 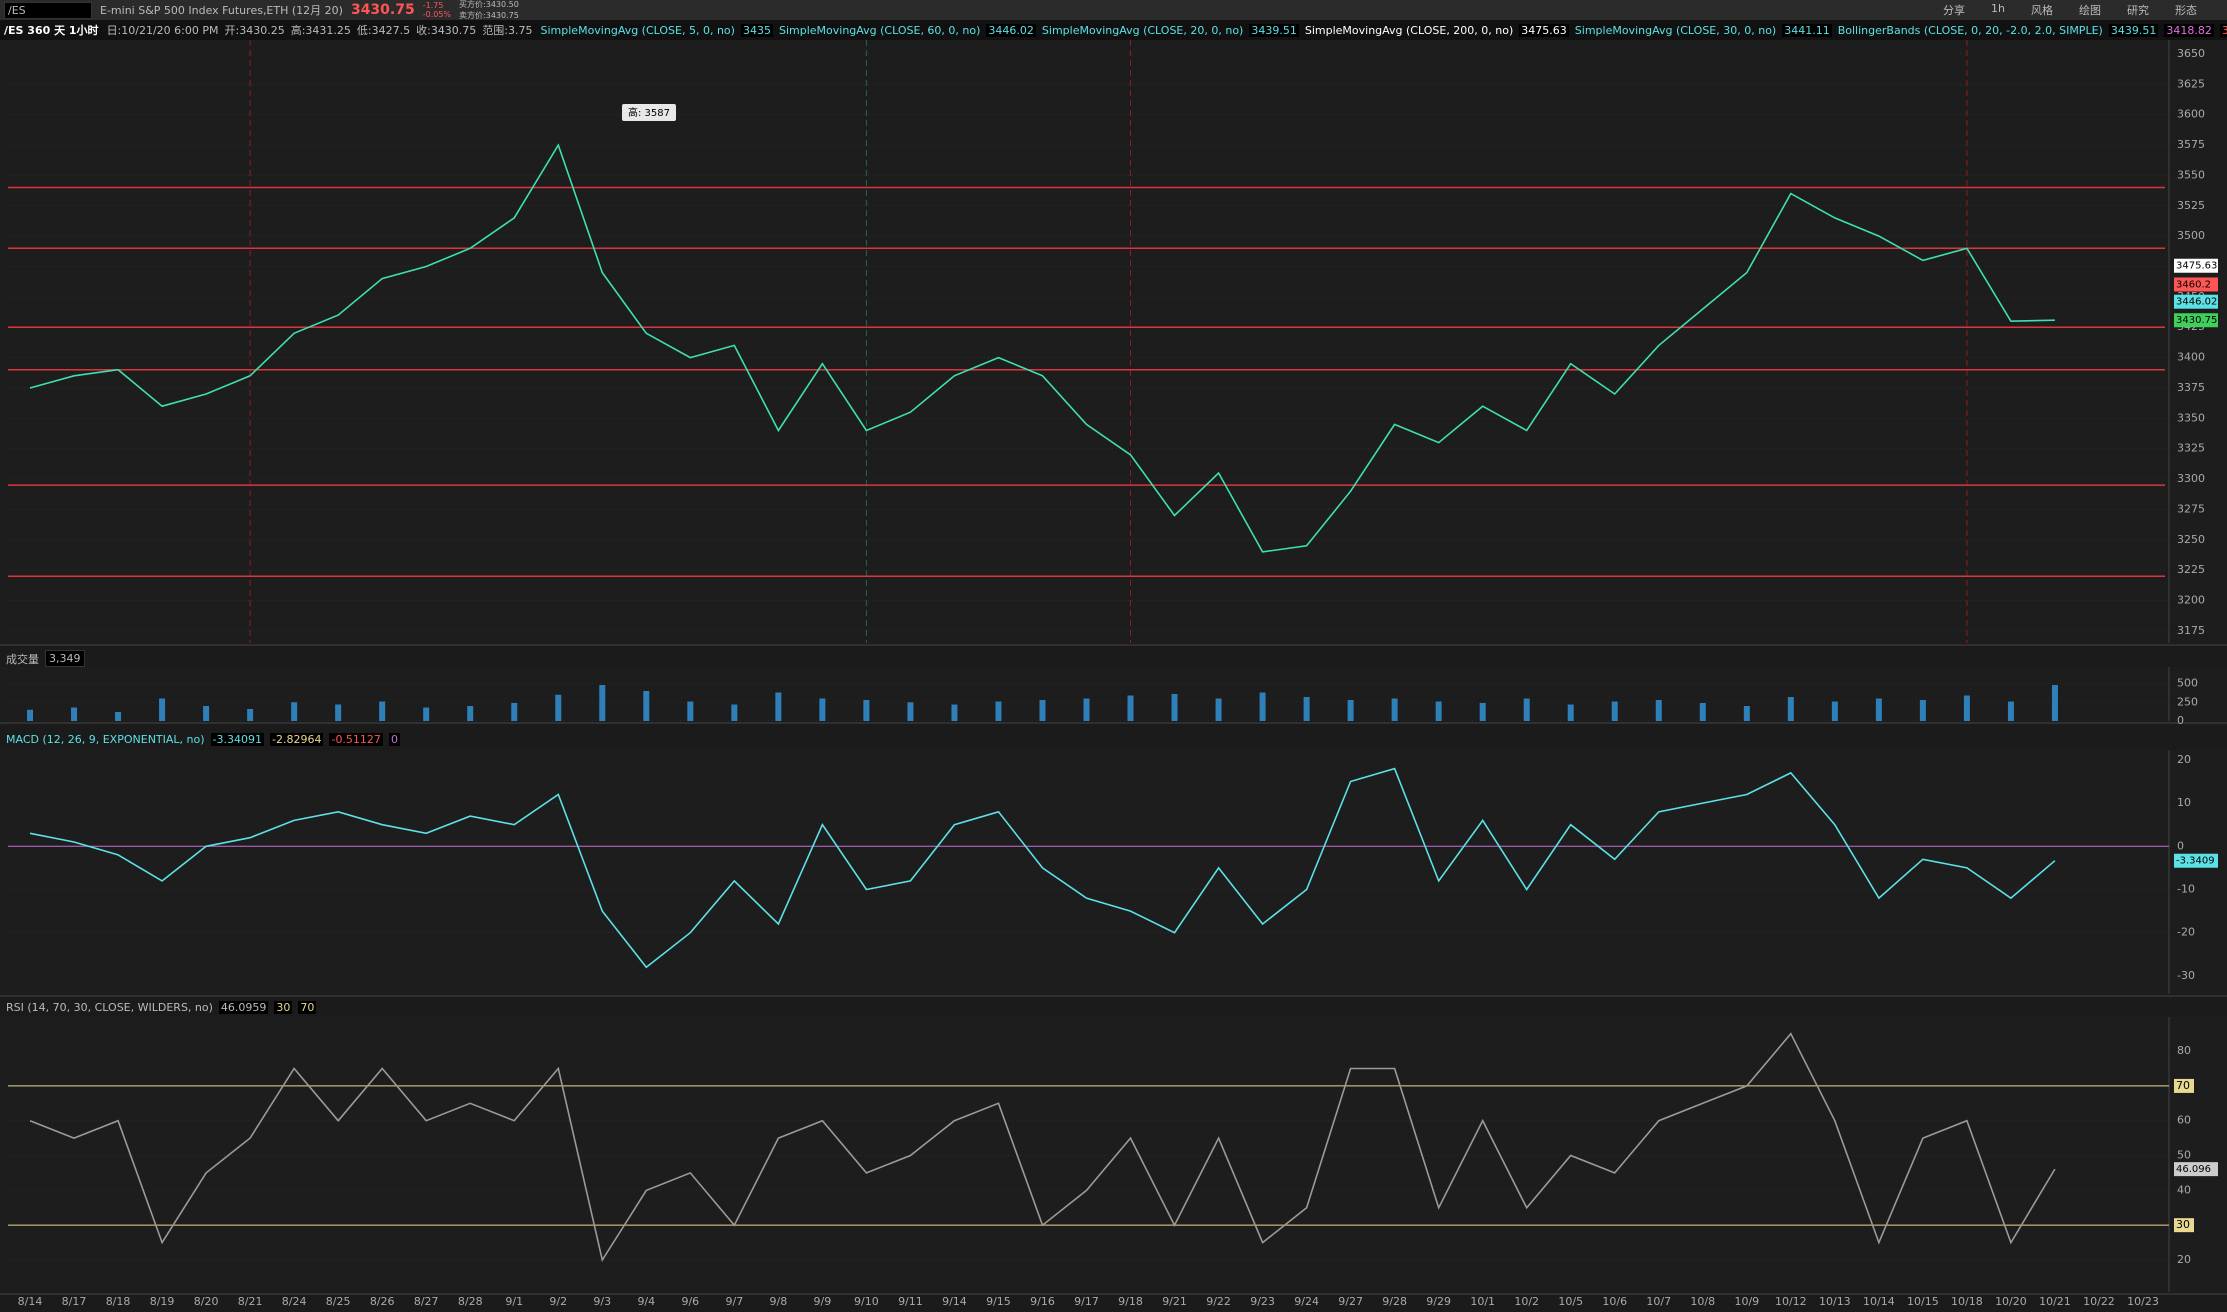 I want to click on y-tick-label: 3375, so click(x=2191, y=387).